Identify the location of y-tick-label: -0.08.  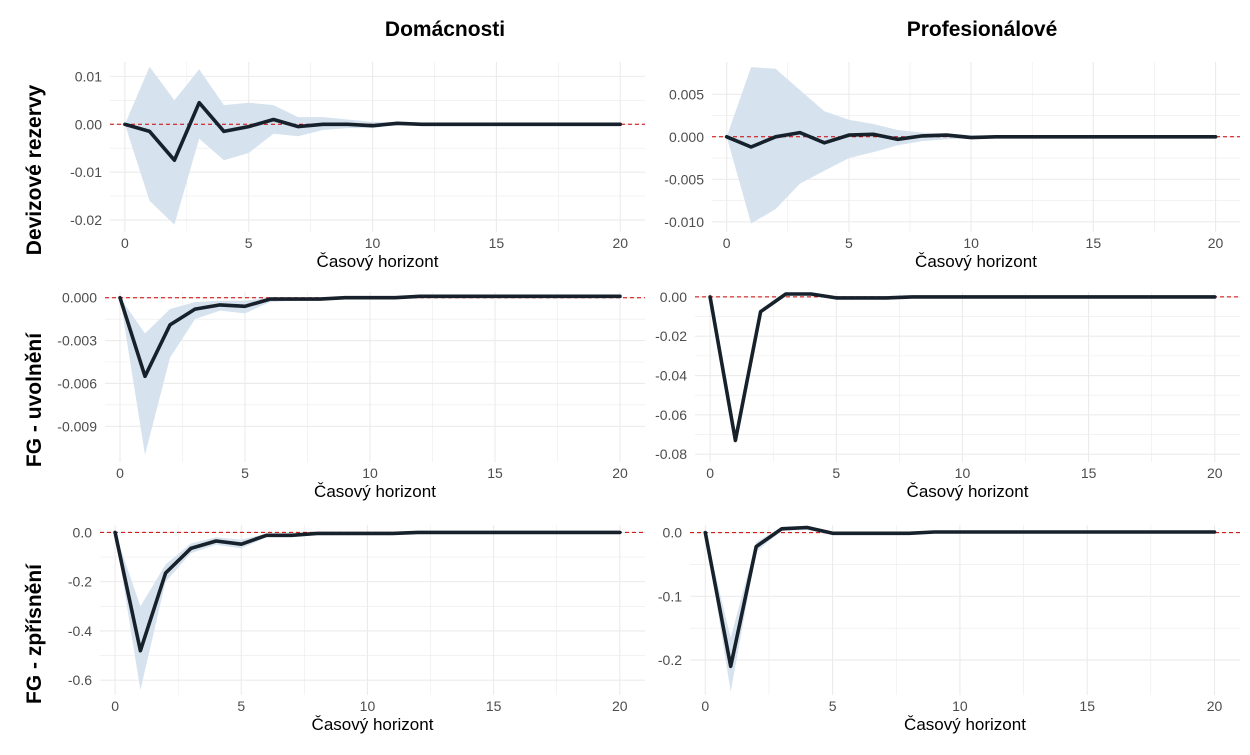
(671, 454).